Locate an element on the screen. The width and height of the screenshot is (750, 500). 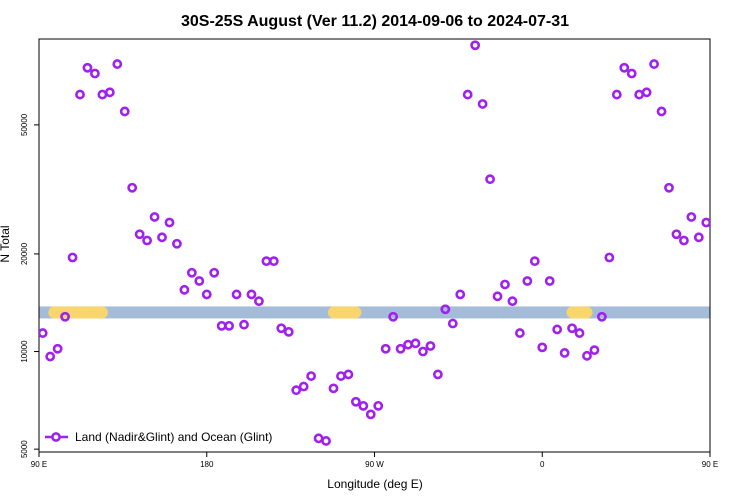
x-tick-label: 90 W is located at coordinates (374, 464).